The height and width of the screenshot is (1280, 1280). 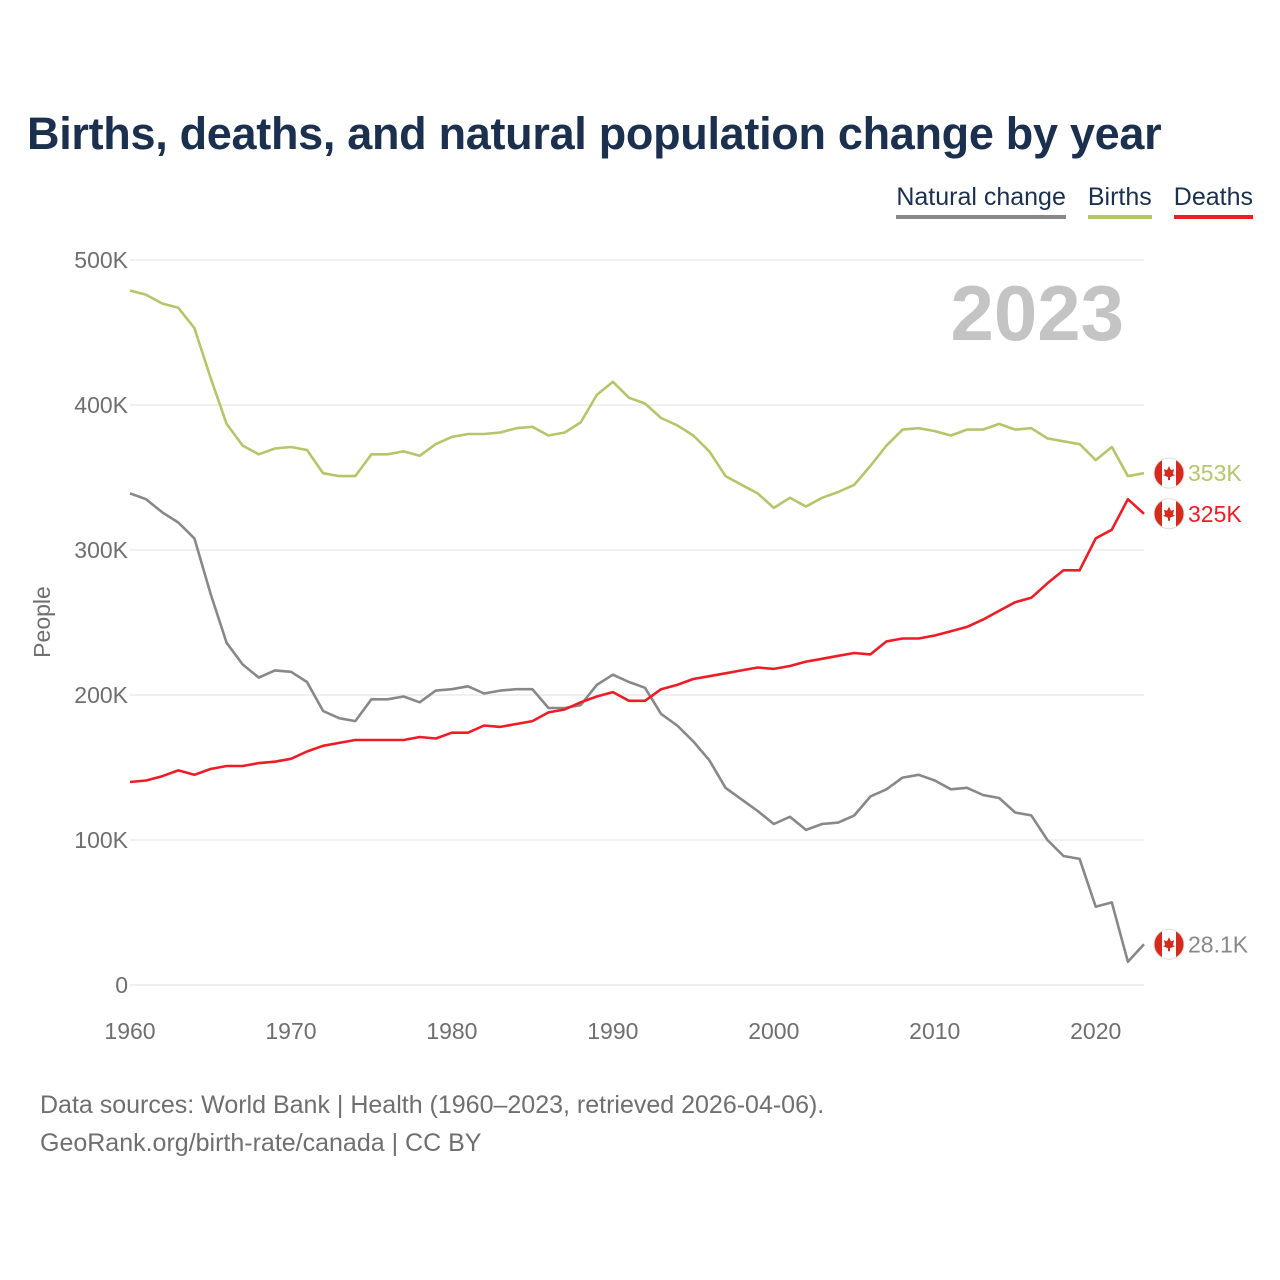 What do you see at coordinates (101, 695) in the screenshot?
I see `y-tick-label: 200K` at bounding box center [101, 695].